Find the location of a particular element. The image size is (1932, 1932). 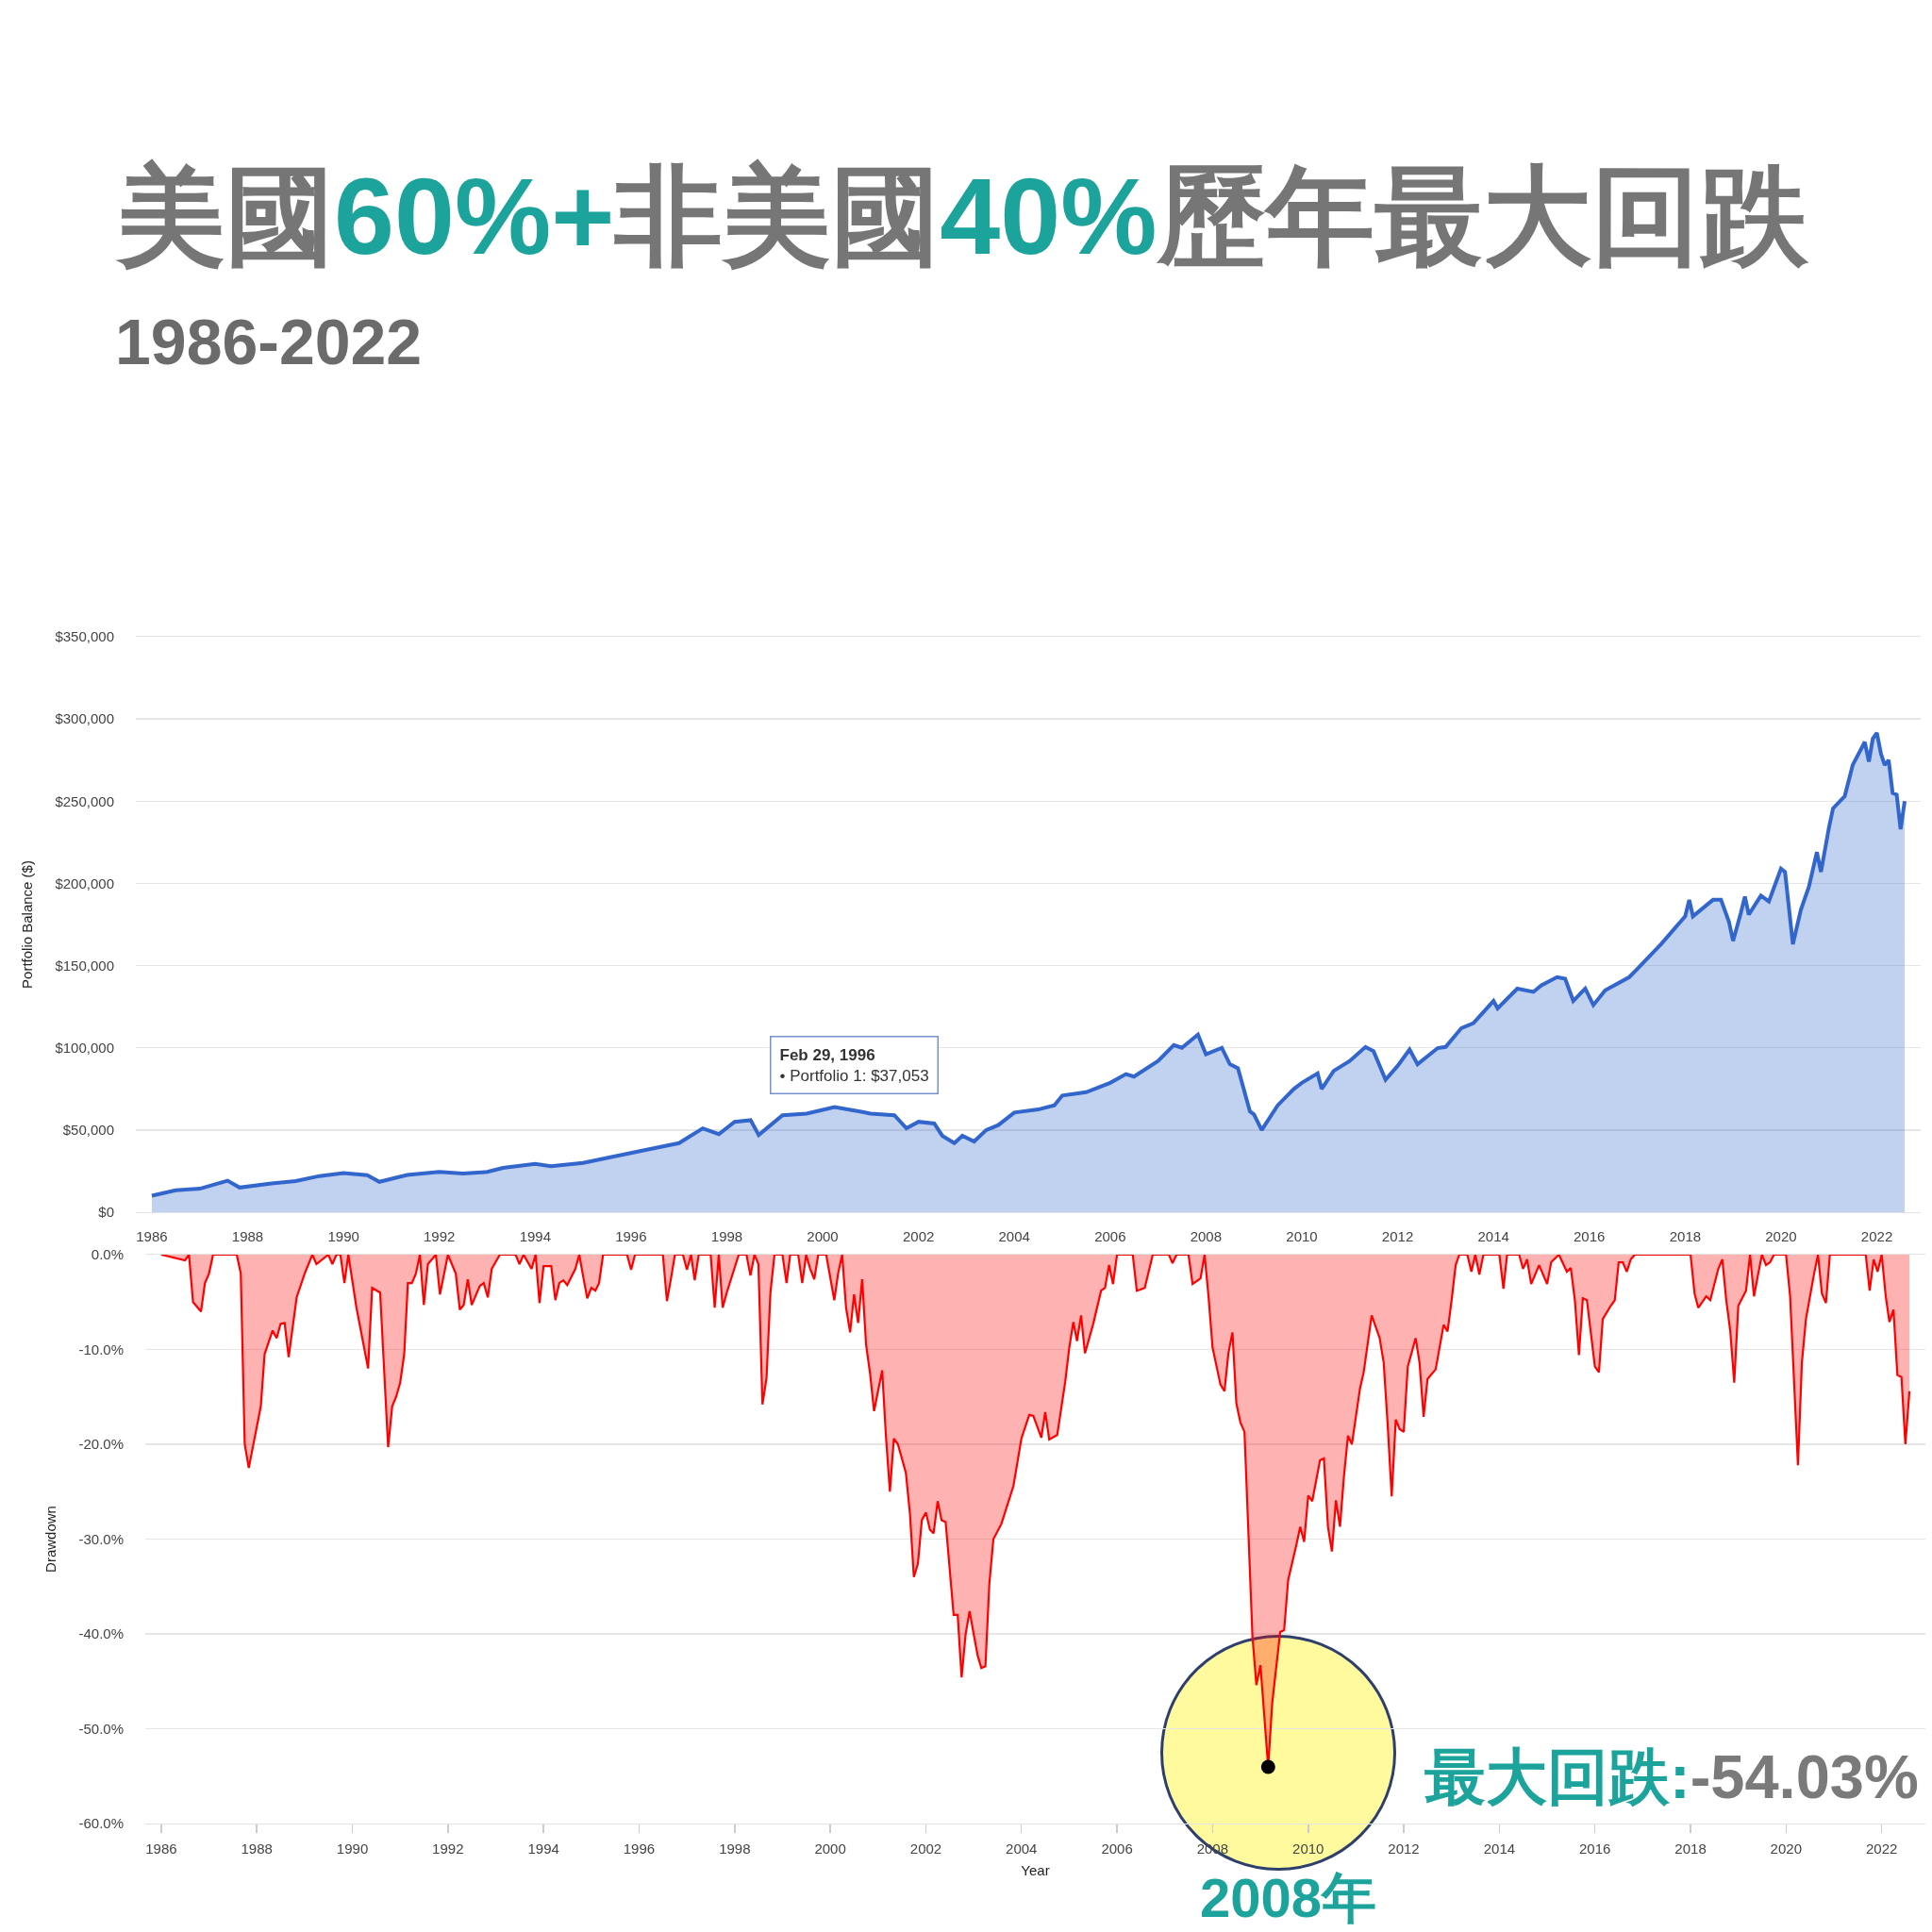

annotation: 最大回跌:-54.03% is located at coordinates (1672, 1777).